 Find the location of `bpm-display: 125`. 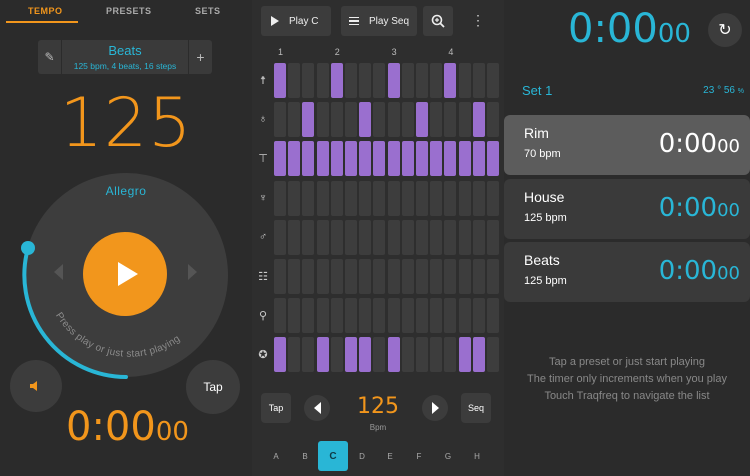

bpm-display: 125 is located at coordinates (126, 123).